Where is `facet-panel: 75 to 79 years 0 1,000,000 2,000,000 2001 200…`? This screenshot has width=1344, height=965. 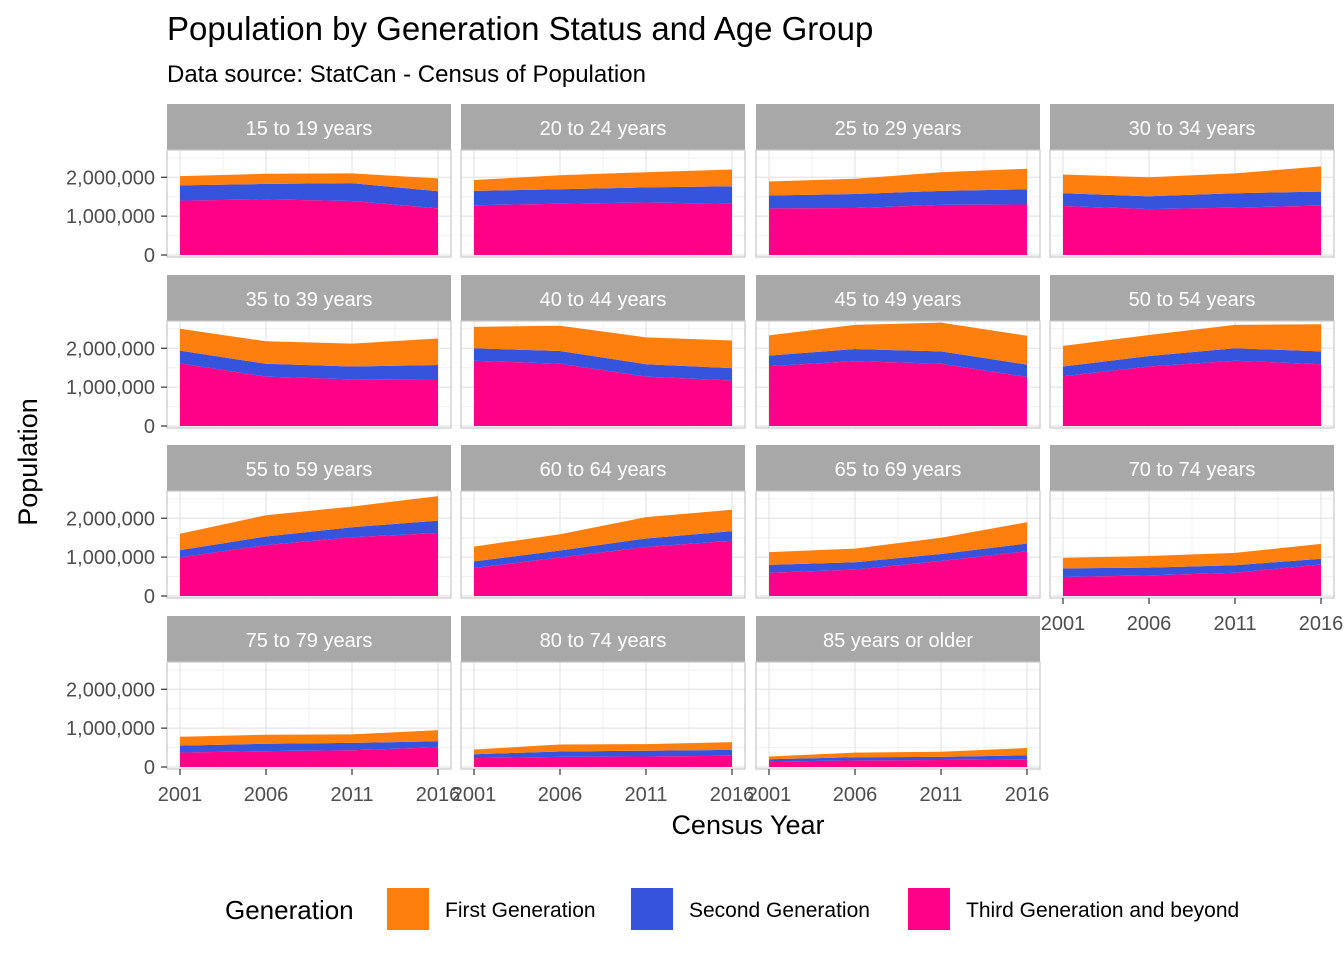 facet-panel: 75 to 79 years 0 1,000,000 2,000,000 2001 200… is located at coordinates (263, 711).